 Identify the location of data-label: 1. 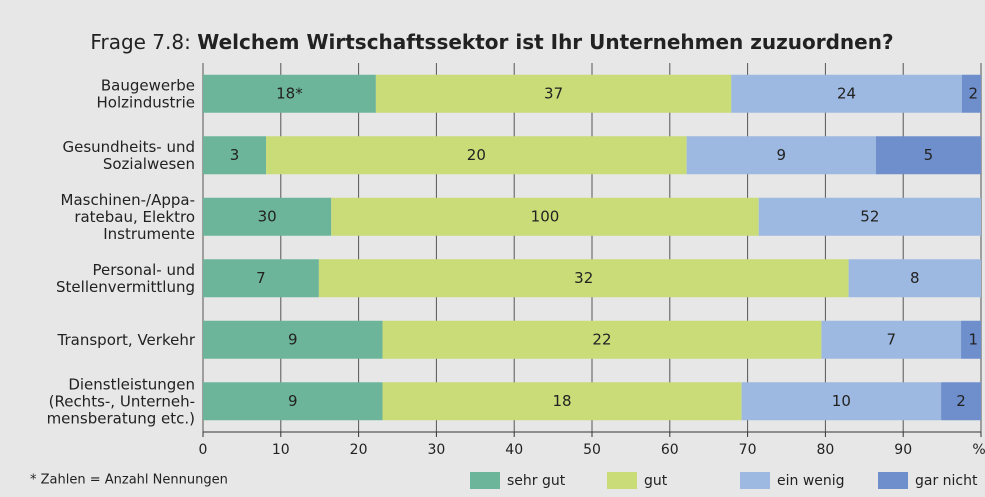
(973, 339).